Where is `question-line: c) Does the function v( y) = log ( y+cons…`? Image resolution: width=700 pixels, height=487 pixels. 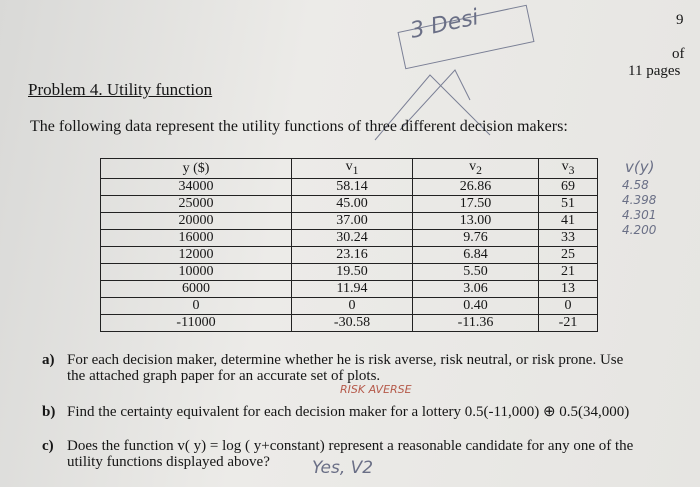
question-line: c) Does the function v( y) = log ( y+cons… is located at coordinates (337, 446).